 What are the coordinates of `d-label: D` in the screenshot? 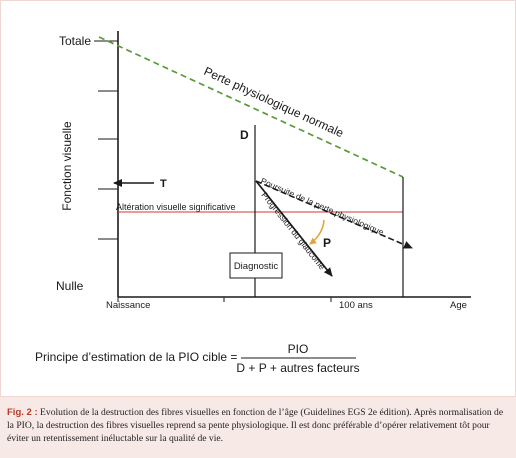 It's located at (244, 135).